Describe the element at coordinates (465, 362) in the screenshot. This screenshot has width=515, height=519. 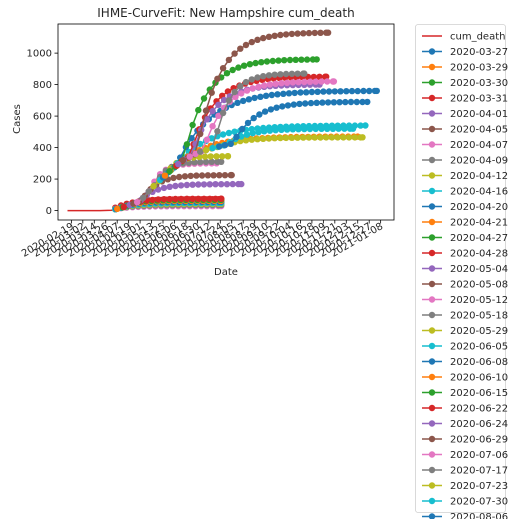
I see `legend-entry: 2020-06-08` at that location.